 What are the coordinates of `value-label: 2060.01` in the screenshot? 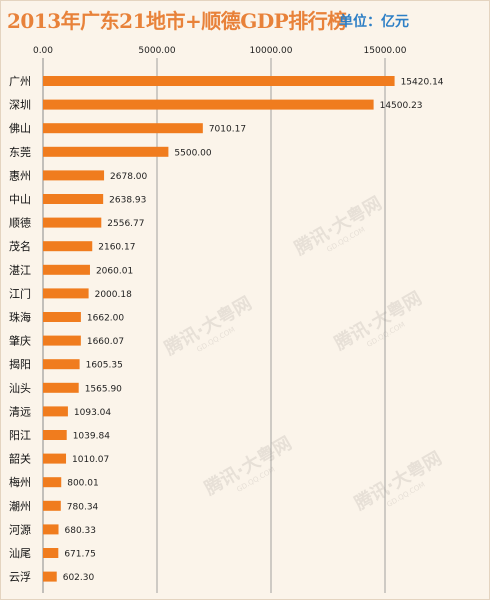 It's located at (114, 271).